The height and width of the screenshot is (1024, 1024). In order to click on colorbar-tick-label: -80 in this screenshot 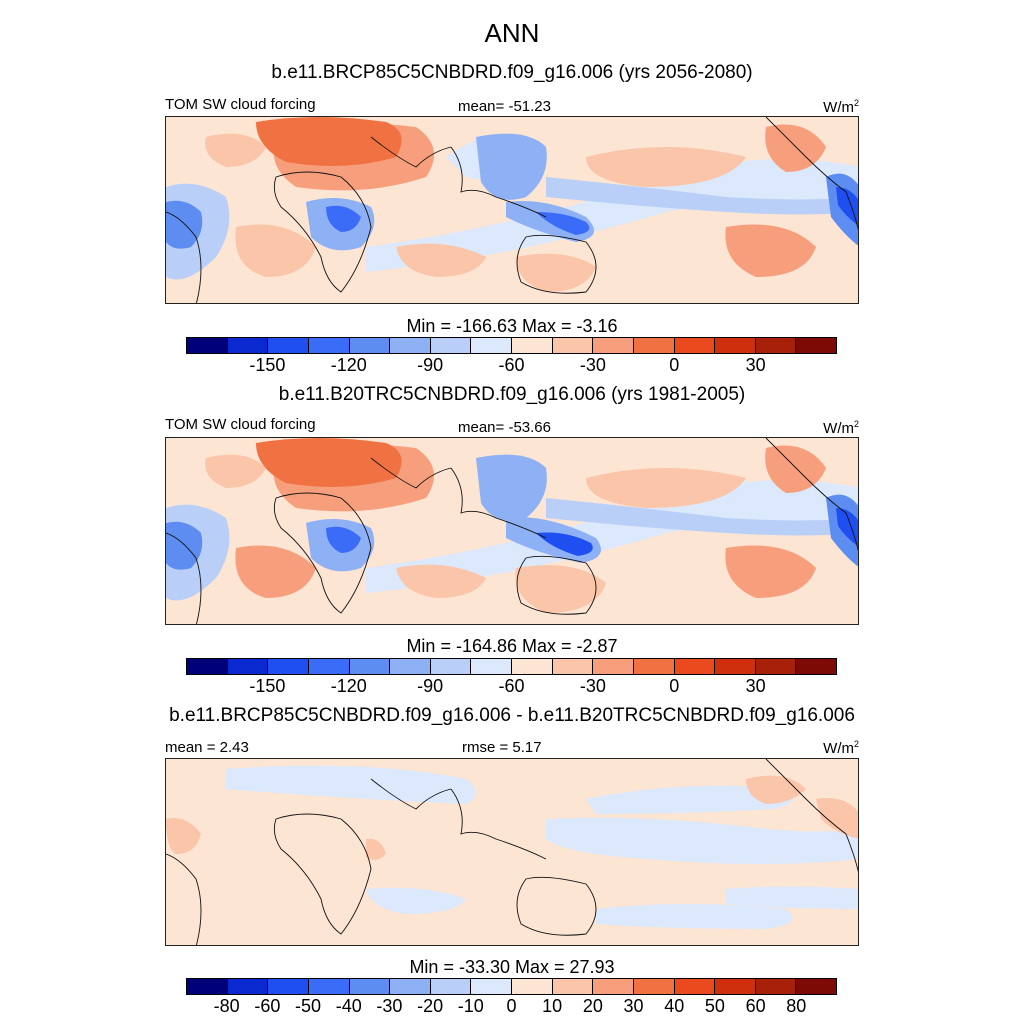, I will do `click(226, 1006)`.